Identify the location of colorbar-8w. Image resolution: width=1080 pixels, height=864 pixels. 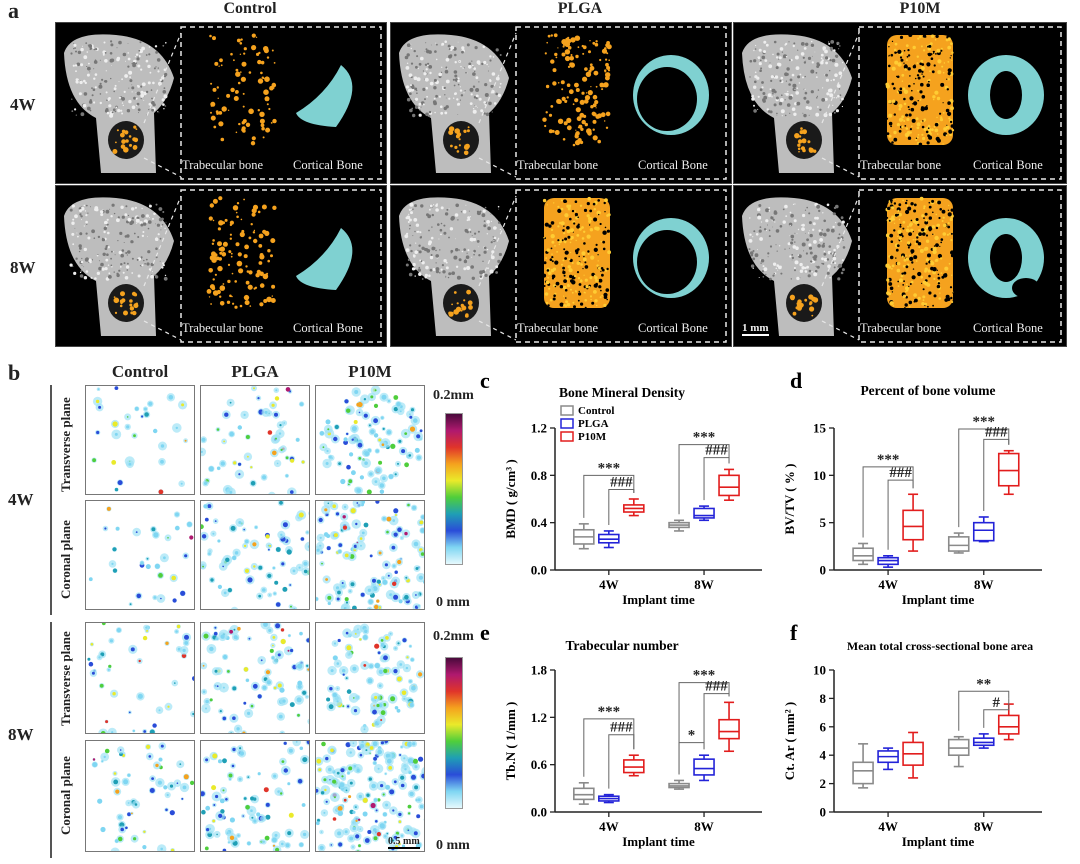
(454, 733).